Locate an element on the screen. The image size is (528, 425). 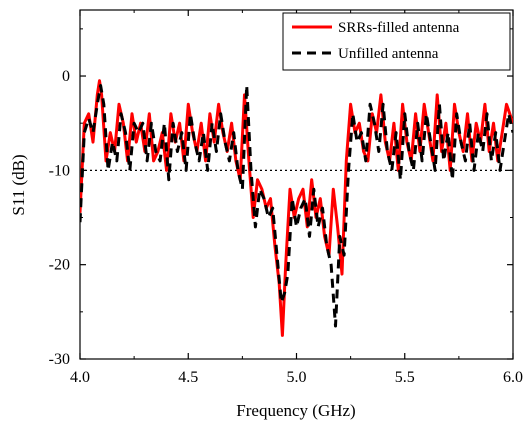
legend-label-srrs-filled: SRRs-filled antenna is located at coordinates (399, 28).